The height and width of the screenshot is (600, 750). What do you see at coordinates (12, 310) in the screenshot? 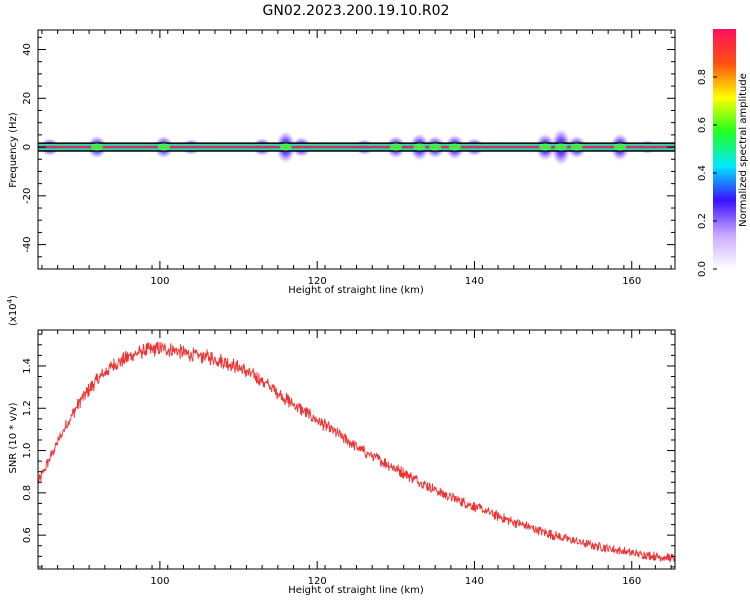
I see `snr-y-multiplier: (x104)` at bounding box center [12, 310].